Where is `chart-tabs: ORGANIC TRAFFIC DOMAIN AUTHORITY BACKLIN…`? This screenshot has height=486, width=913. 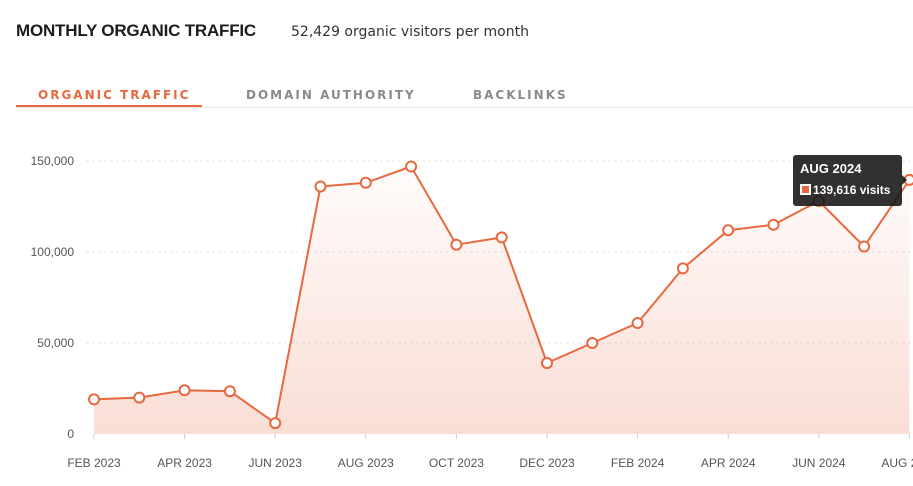 chart-tabs: ORGANIC TRAFFIC DOMAIN AUTHORITY BACKLIN… is located at coordinates (464, 94).